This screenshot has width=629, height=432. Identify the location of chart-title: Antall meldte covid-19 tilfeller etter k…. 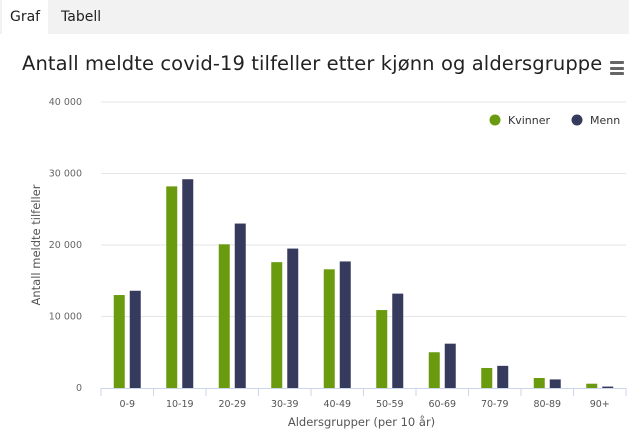
(312, 63).